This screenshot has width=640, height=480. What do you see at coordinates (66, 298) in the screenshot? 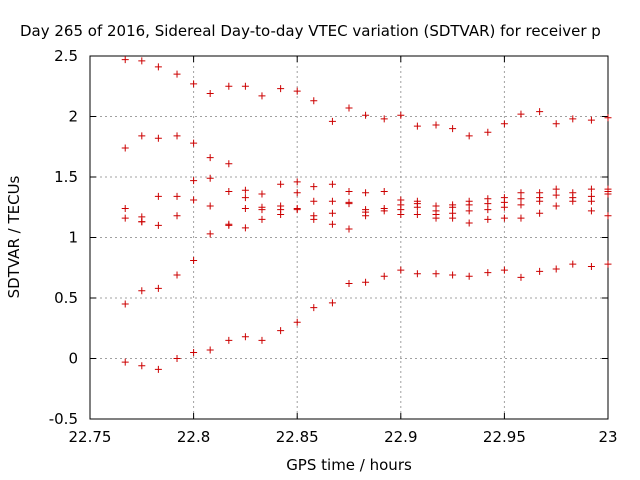
I see `y-tick-label: 0.5` at bounding box center [66, 298].